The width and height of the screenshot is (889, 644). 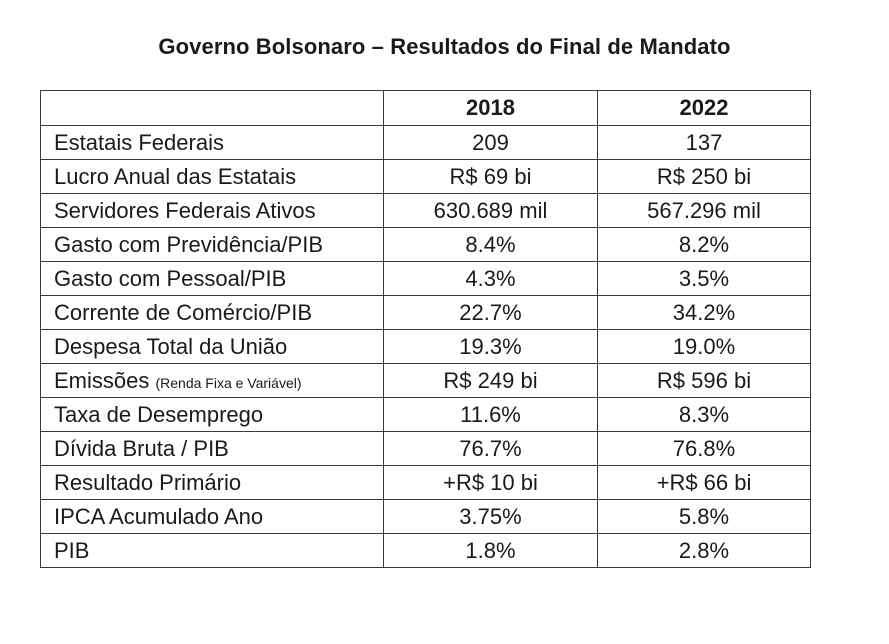 What do you see at coordinates (704, 176) in the screenshot?
I see `value-2022: R$ 250 bi` at bounding box center [704, 176].